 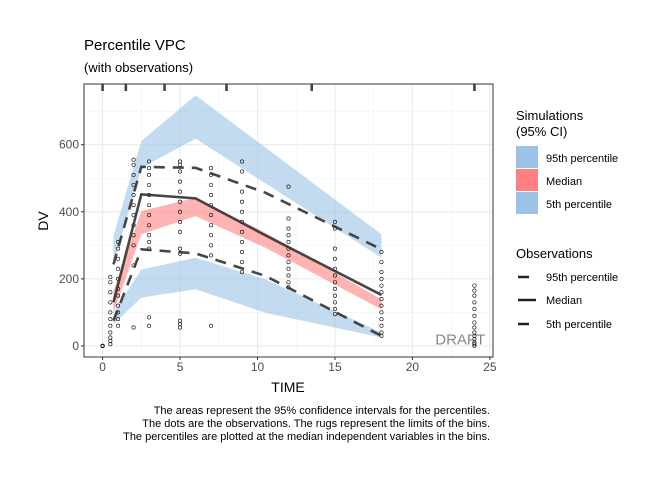 I want to click on legend-sim-95th: 95th percentile, so click(x=582, y=159).